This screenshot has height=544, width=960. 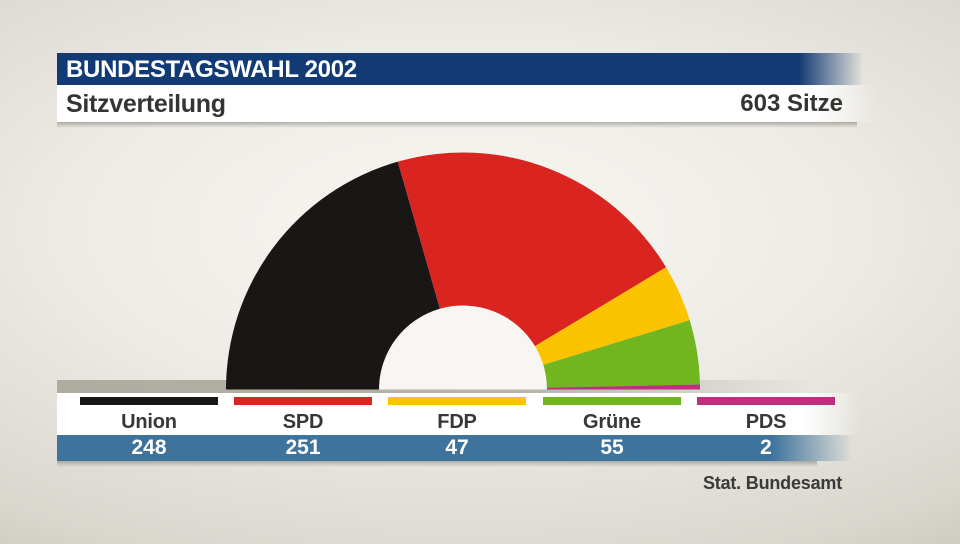 What do you see at coordinates (791, 103) in the screenshot?
I see `total-seats-label: 603 Sitze` at bounding box center [791, 103].